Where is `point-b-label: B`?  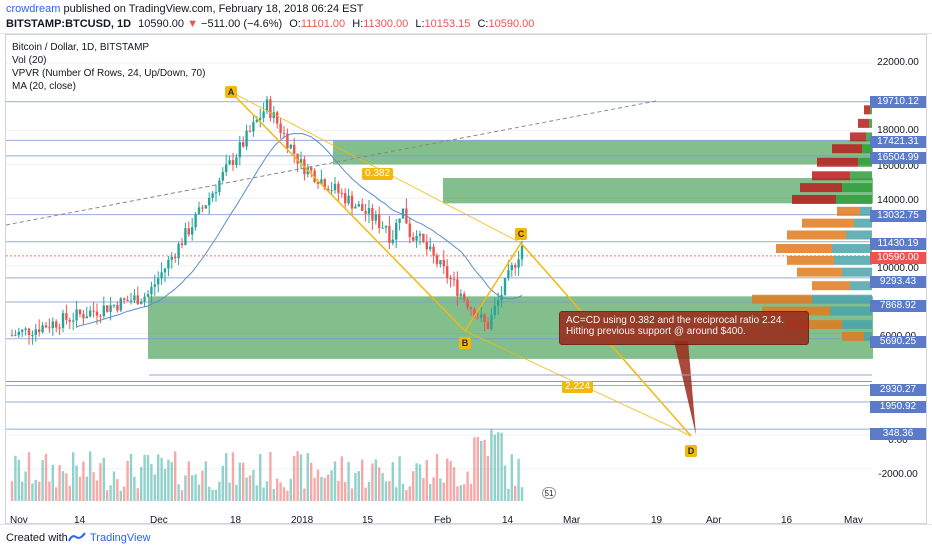 point-b-label: B is located at coordinates (465, 343).